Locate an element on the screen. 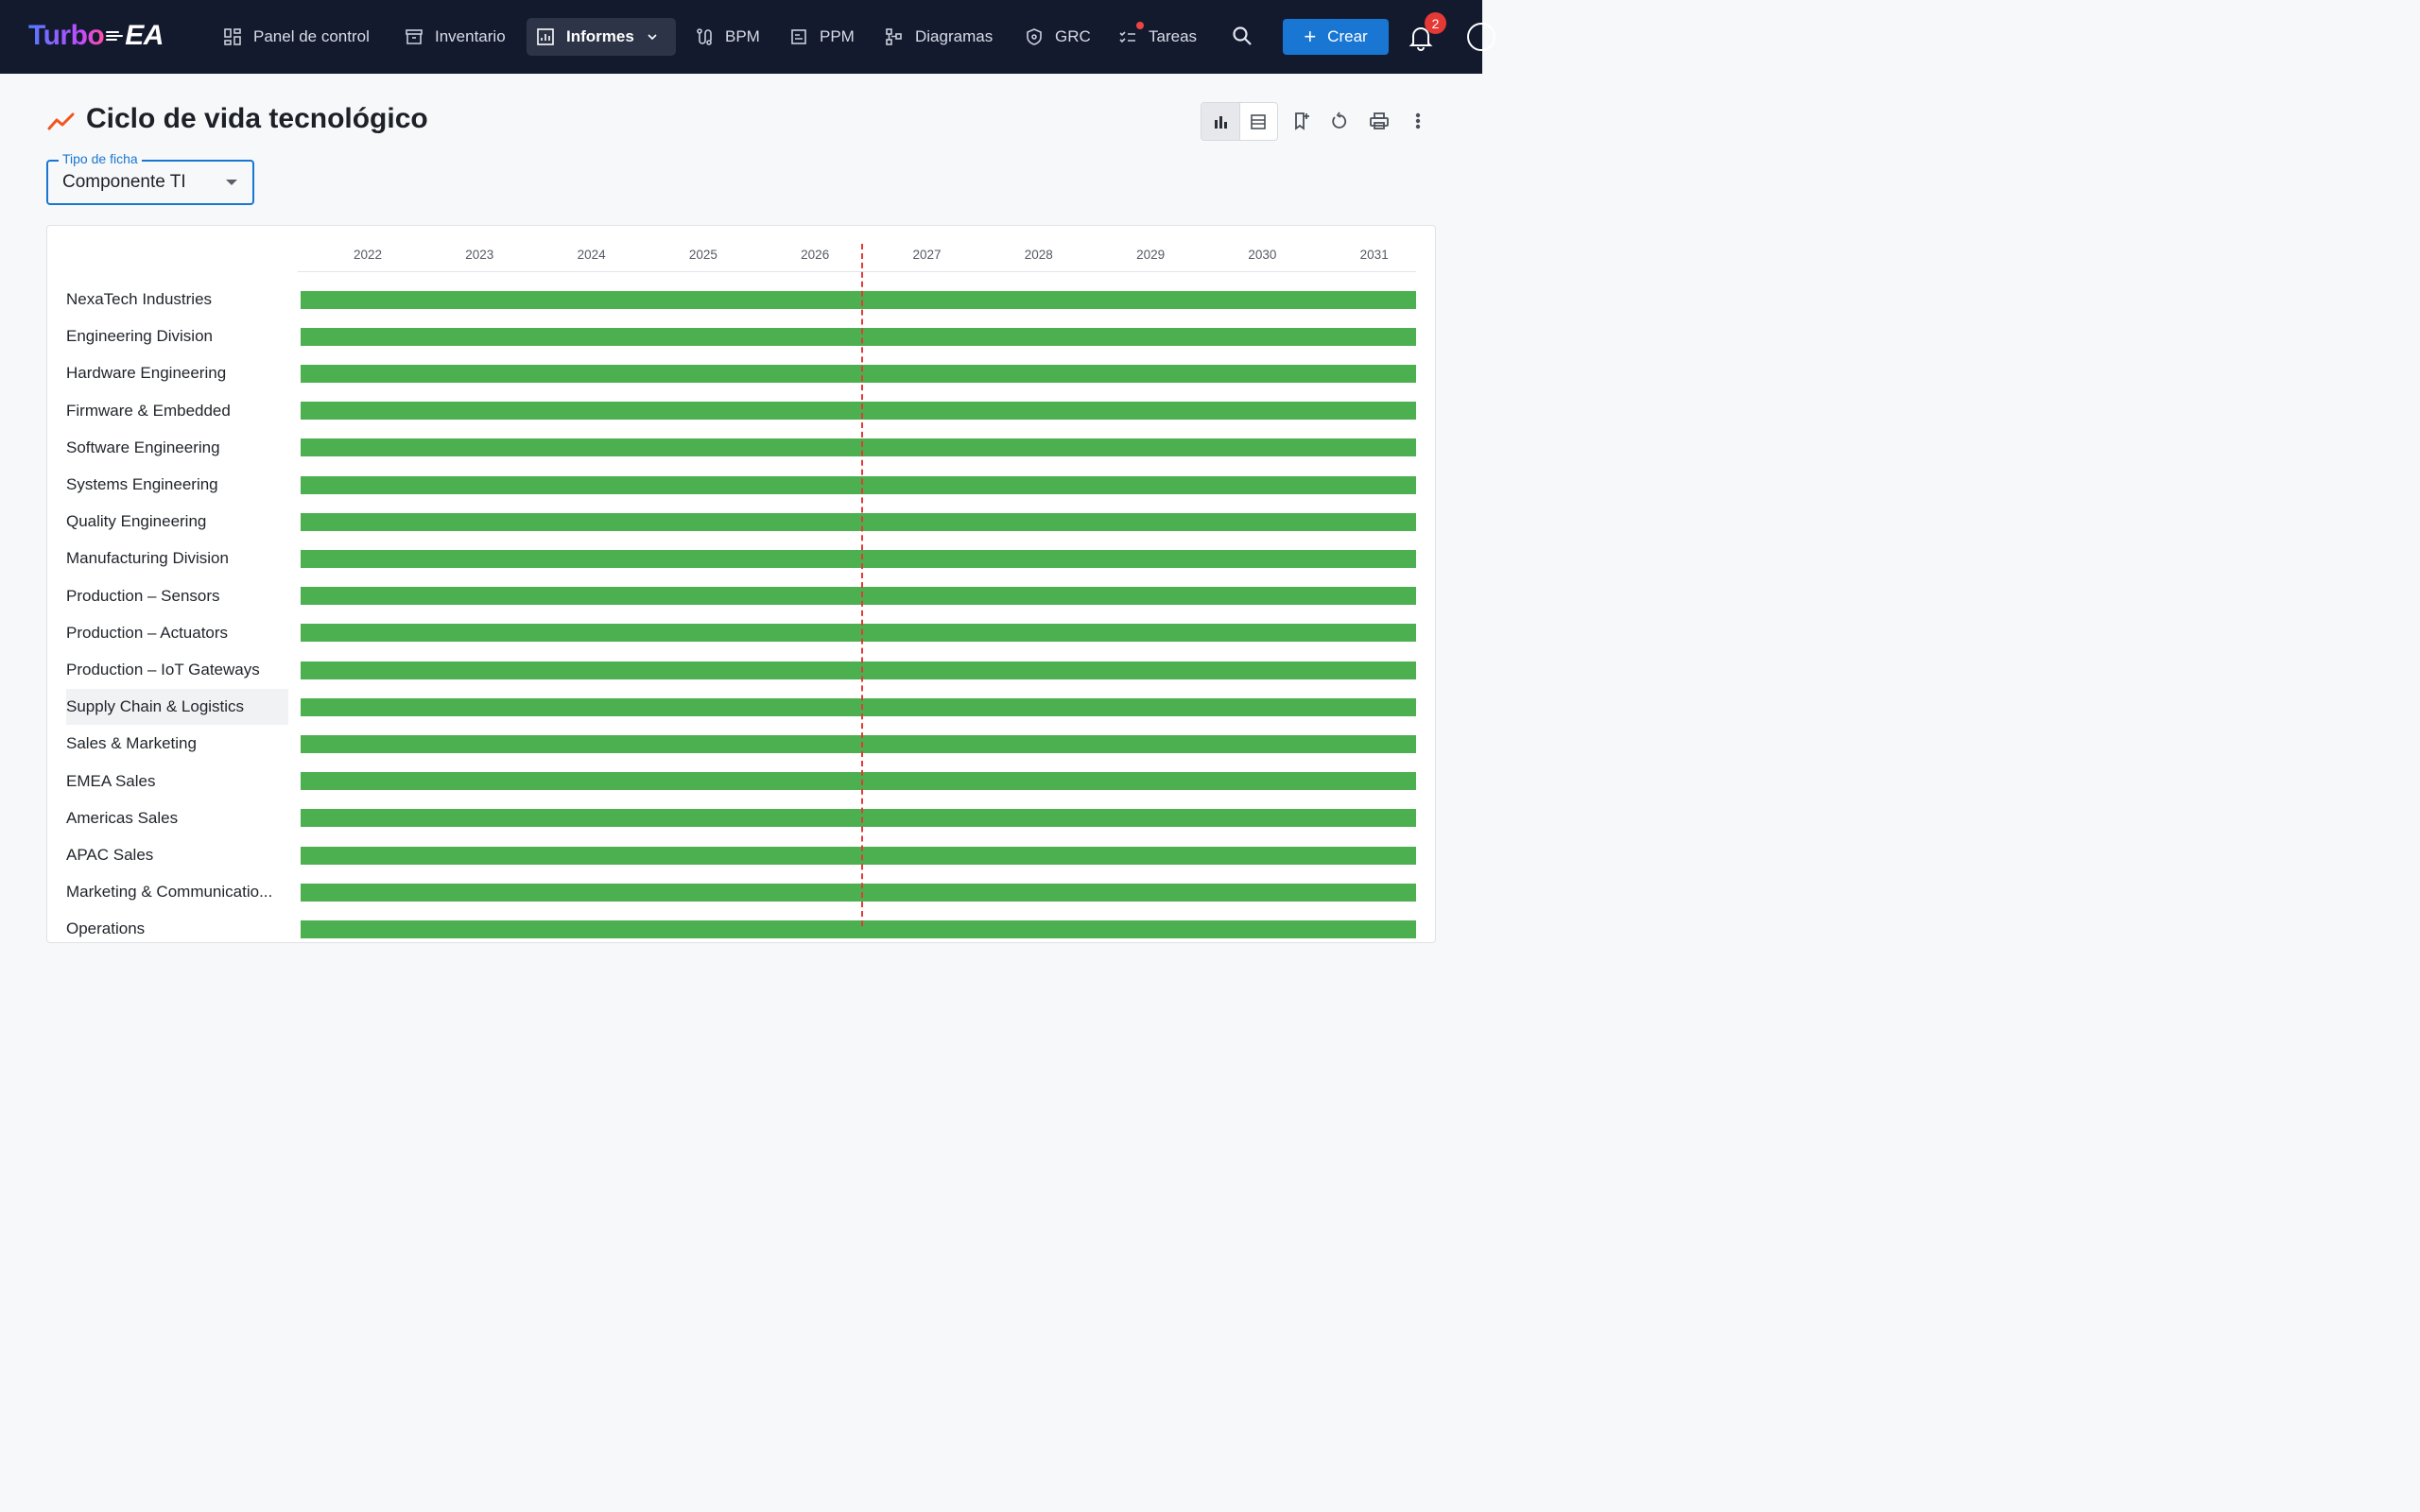 The height and width of the screenshot is (1512, 2420). dashboard-icon is located at coordinates (233, 36).